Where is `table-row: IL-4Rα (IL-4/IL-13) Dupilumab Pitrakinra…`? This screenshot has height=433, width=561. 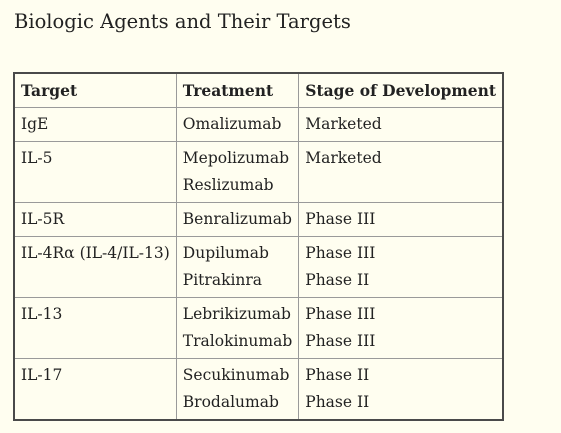
table-row: IL-4Rα (IL-4/IL-13) Dupilumab Pitrakinra… is located at coordinates (258, 267).